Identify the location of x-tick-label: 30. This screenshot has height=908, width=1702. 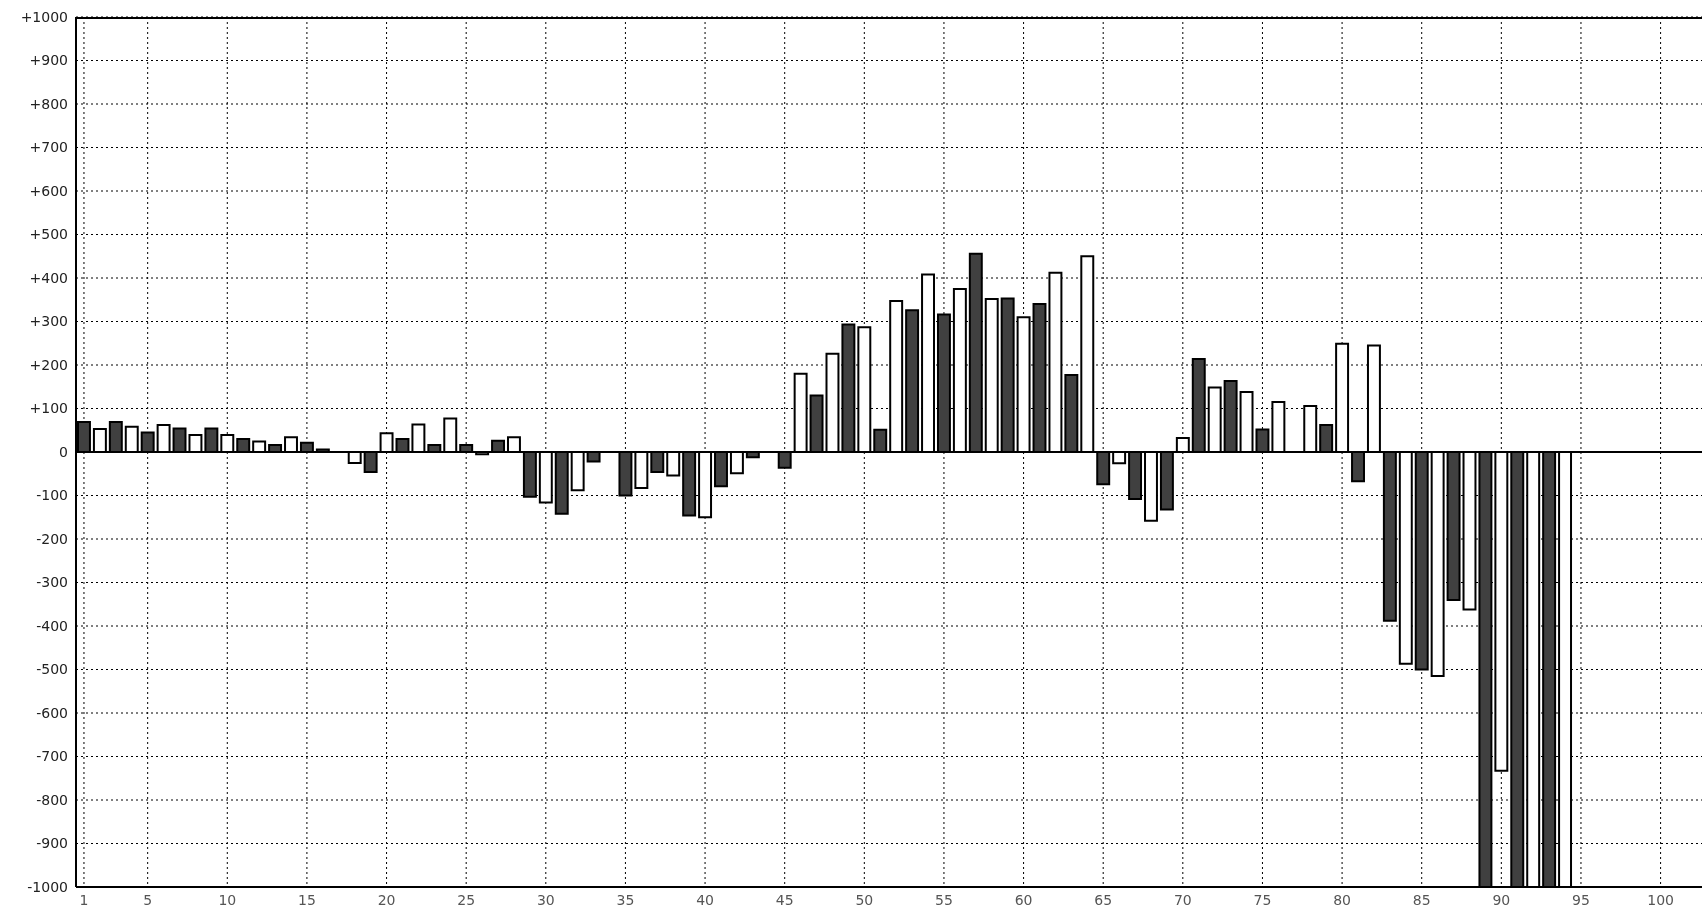
(545, 899).